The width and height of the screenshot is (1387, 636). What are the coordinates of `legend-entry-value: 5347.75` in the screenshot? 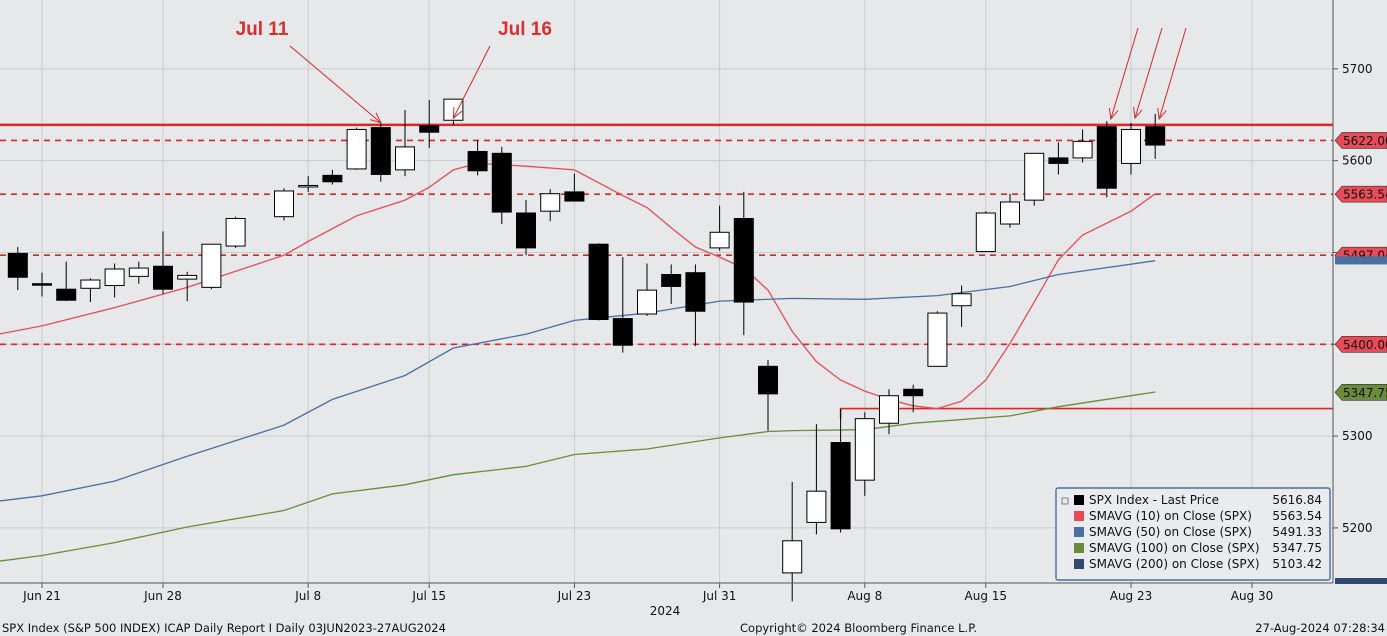 It's located at (1297, 548).